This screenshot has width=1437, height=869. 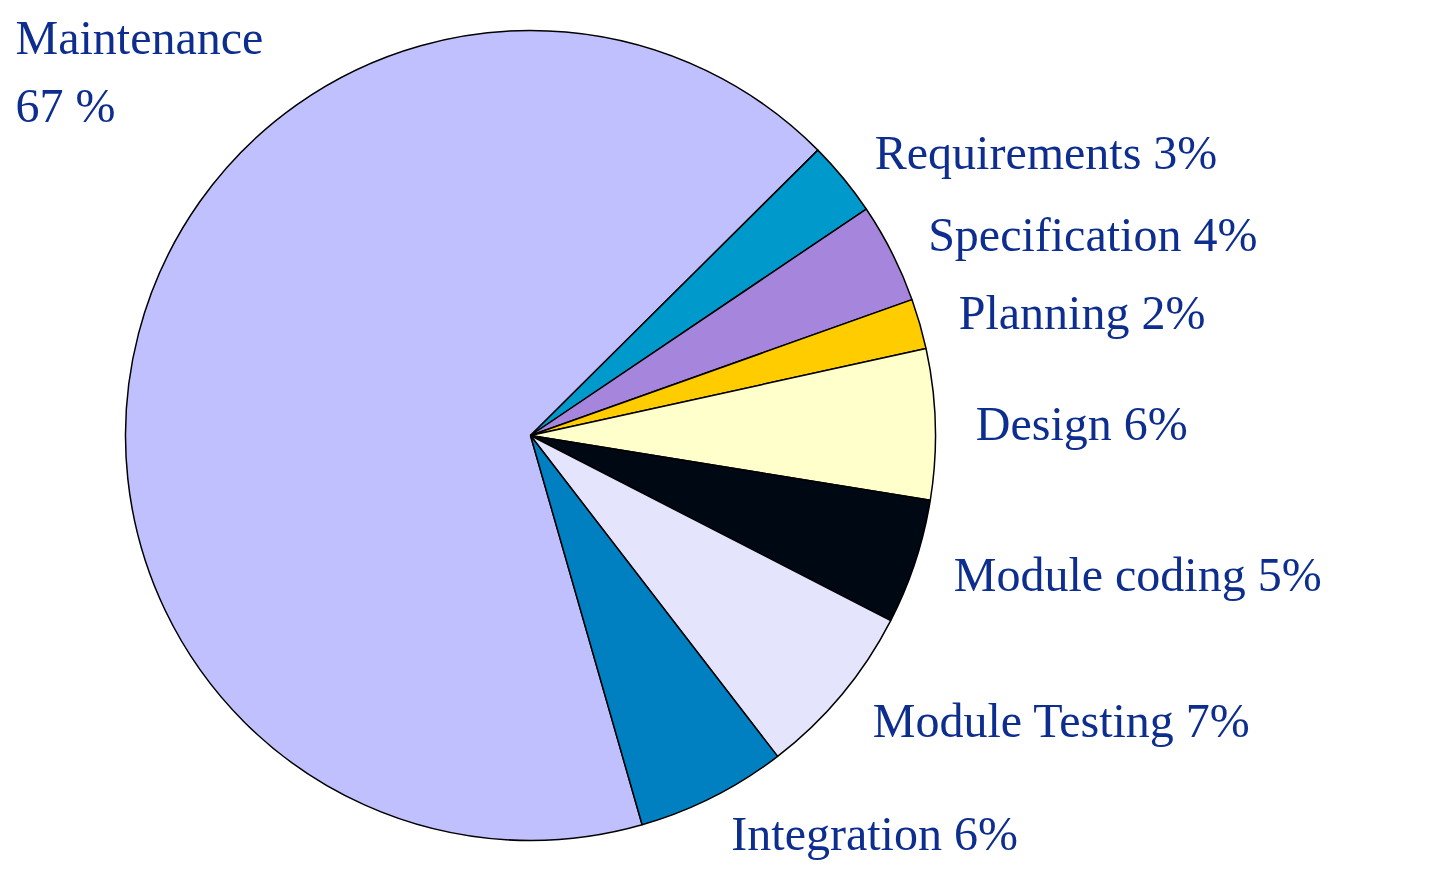 I want to click on slice-label: Specification 4%, so click(x=1093, y=235).